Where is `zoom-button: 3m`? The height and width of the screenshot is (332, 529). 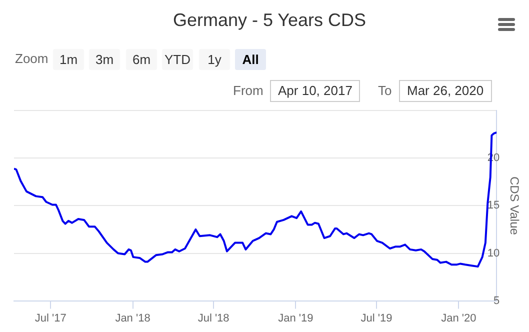
zoom-button: 3m is located at coordinates (104, 59).